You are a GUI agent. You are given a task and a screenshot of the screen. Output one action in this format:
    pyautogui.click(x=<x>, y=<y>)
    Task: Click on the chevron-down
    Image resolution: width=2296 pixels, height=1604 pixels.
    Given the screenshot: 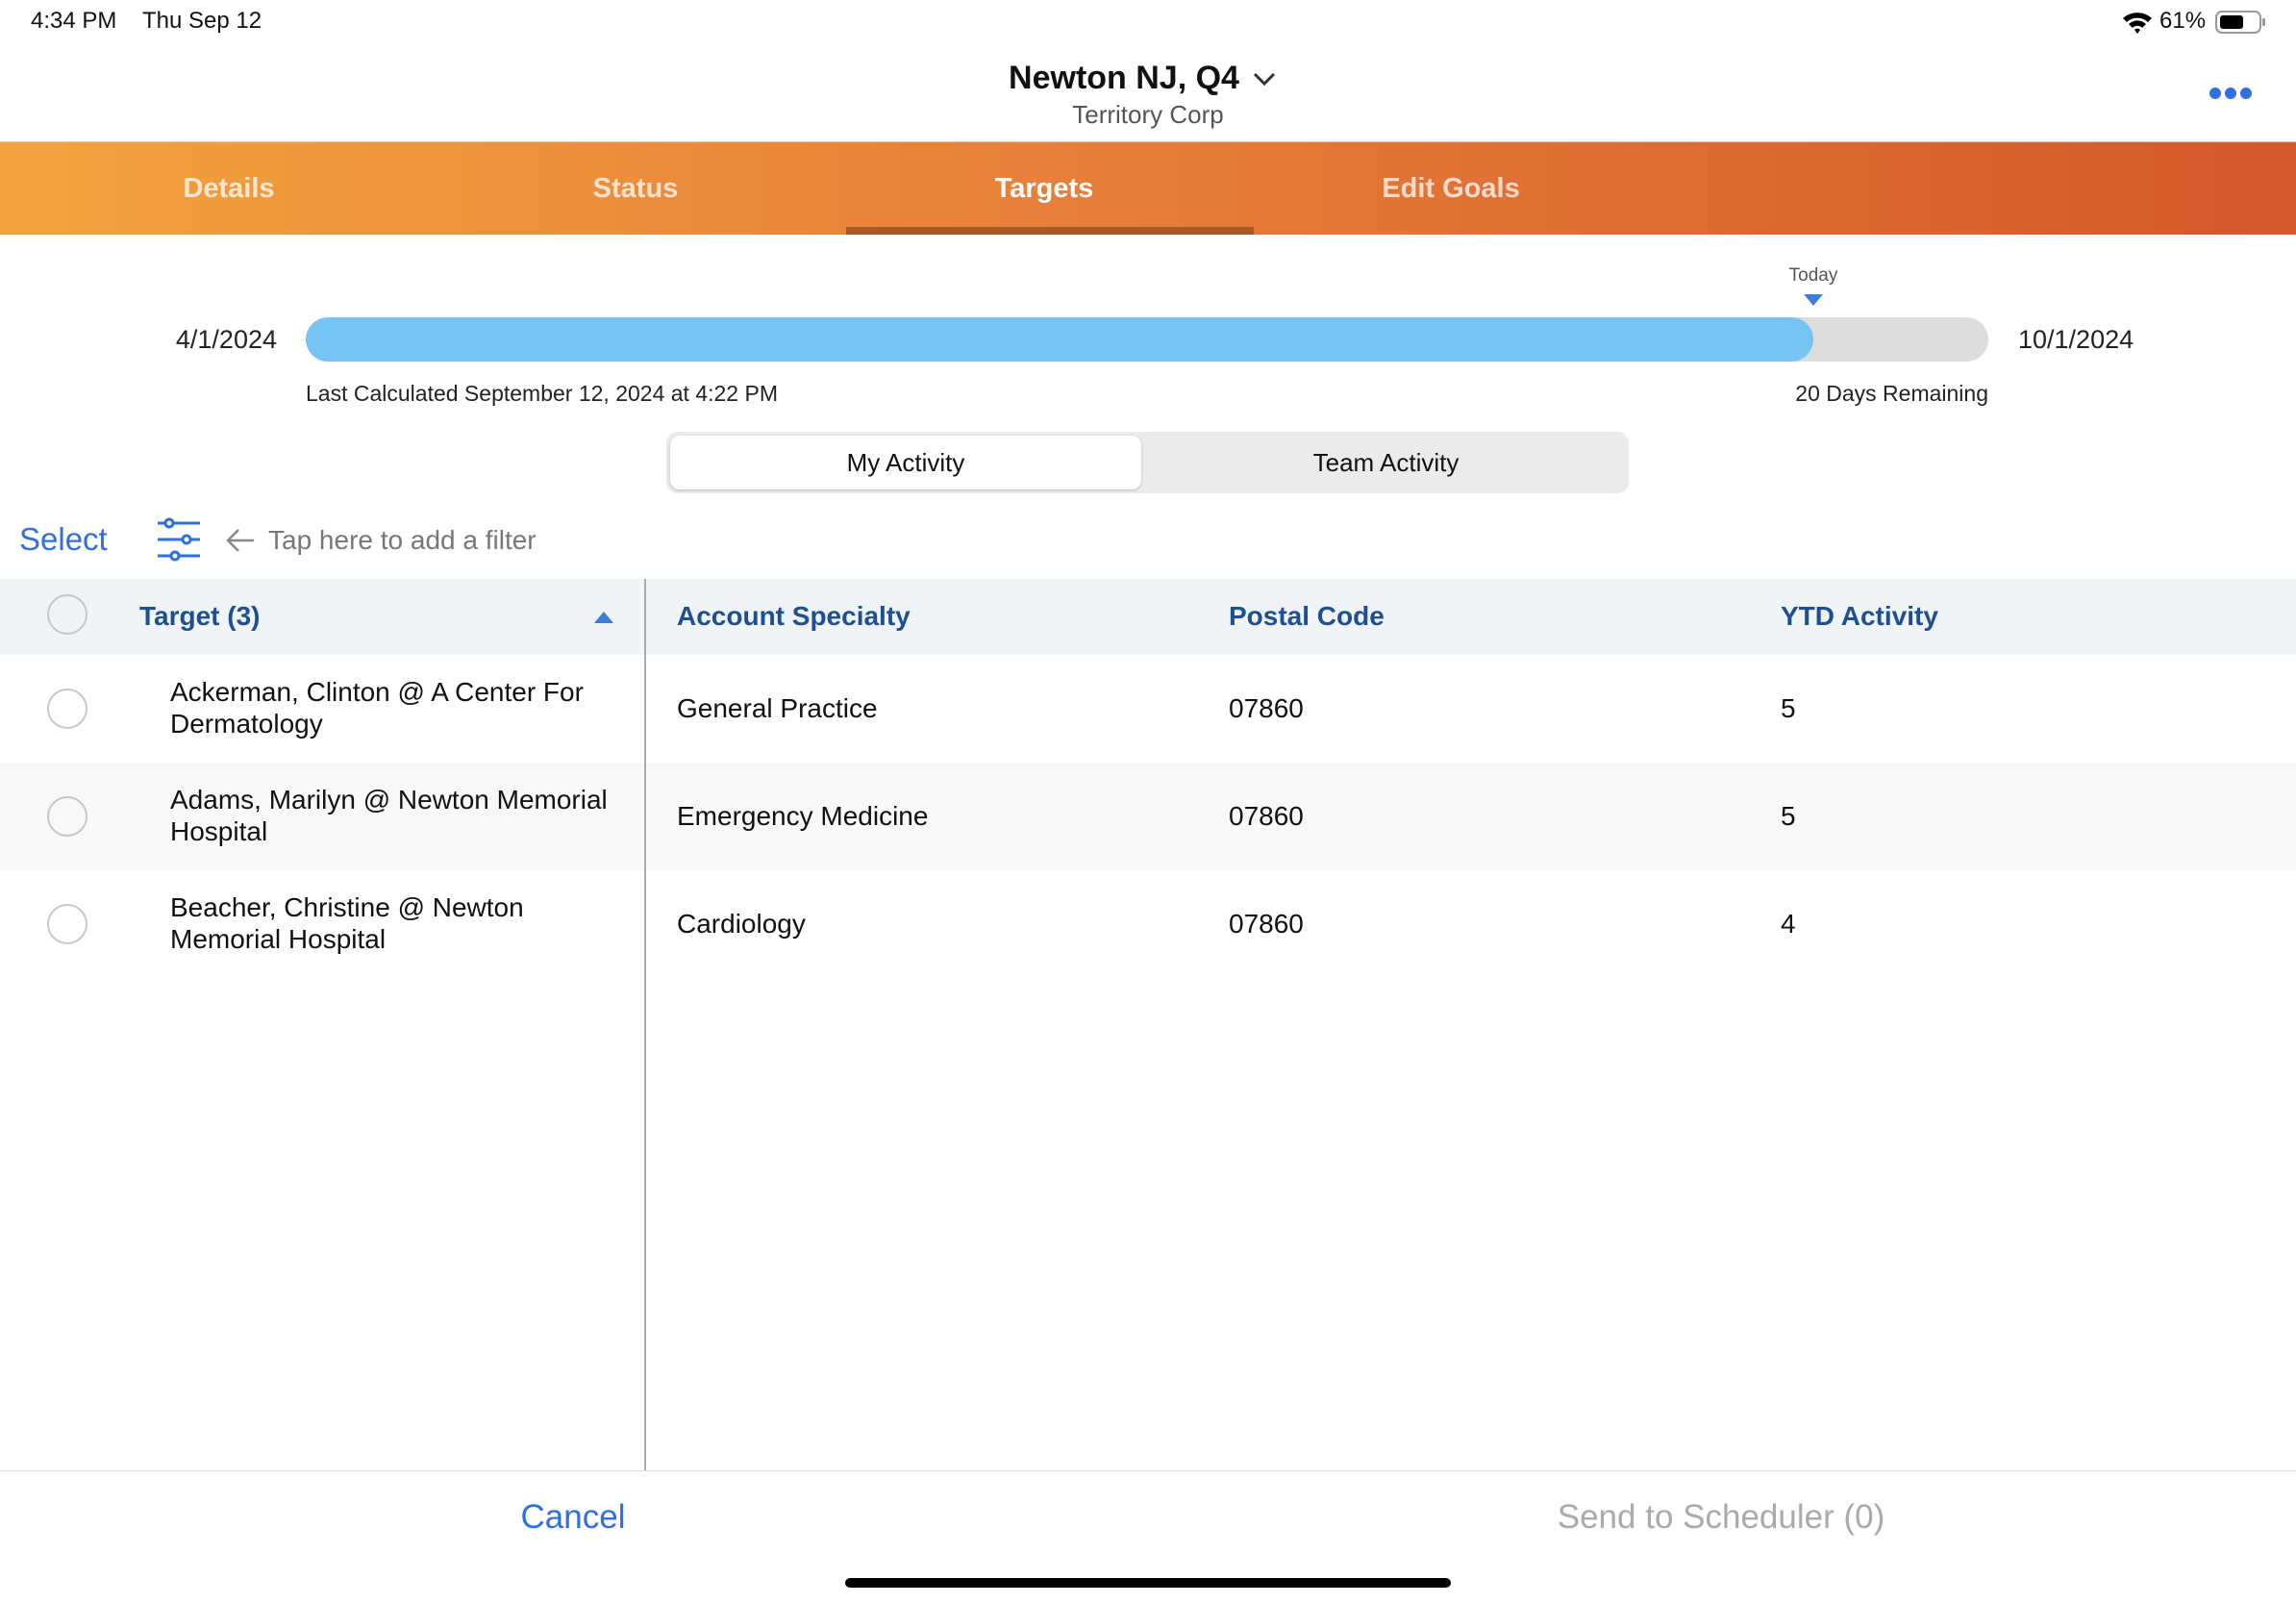 What is the action you would take?
    pyautogui.click(x=1264, y=79)
    